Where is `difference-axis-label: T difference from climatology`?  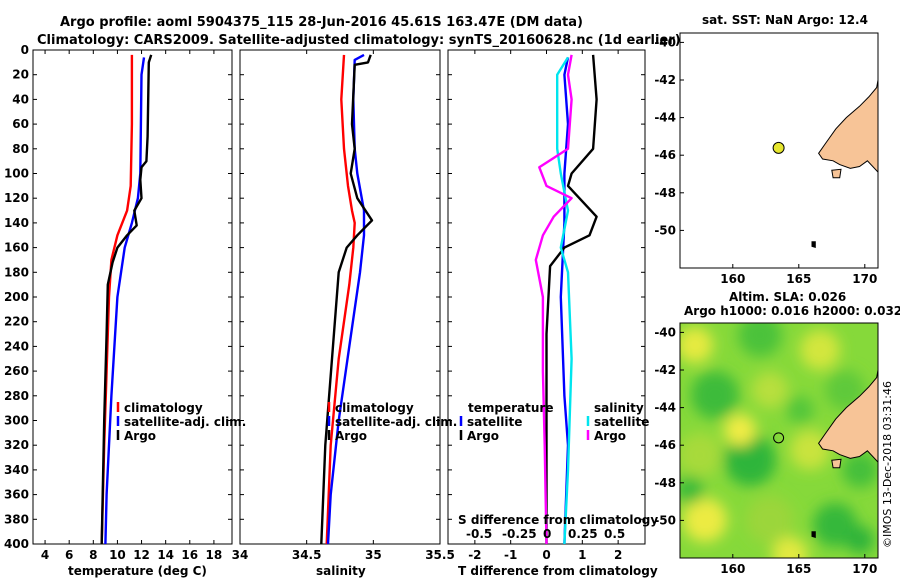 difference-axis-label: T difference from climatology is located at coordinates (558, 571).